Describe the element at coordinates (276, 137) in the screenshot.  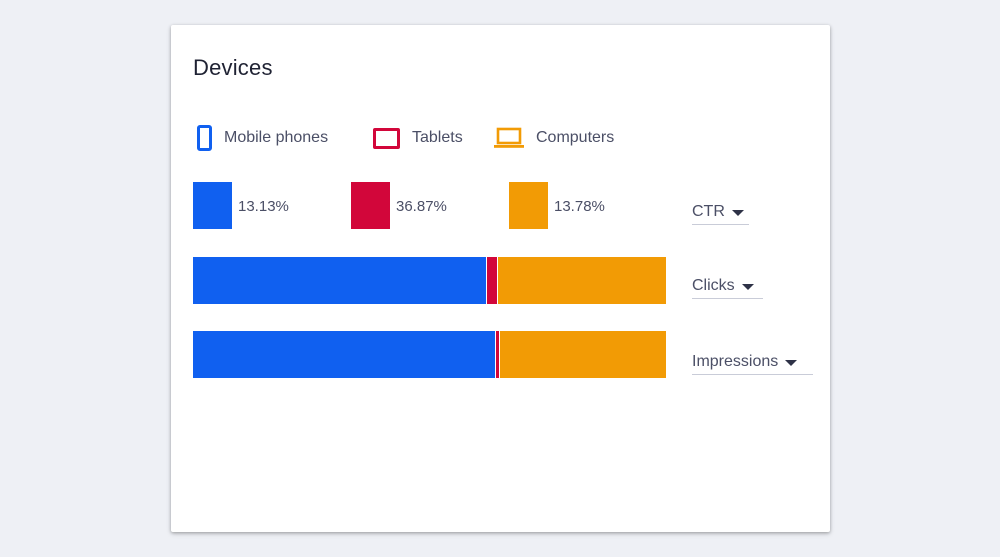
I see `legend-label-mobile: Mobile phones` at that location.